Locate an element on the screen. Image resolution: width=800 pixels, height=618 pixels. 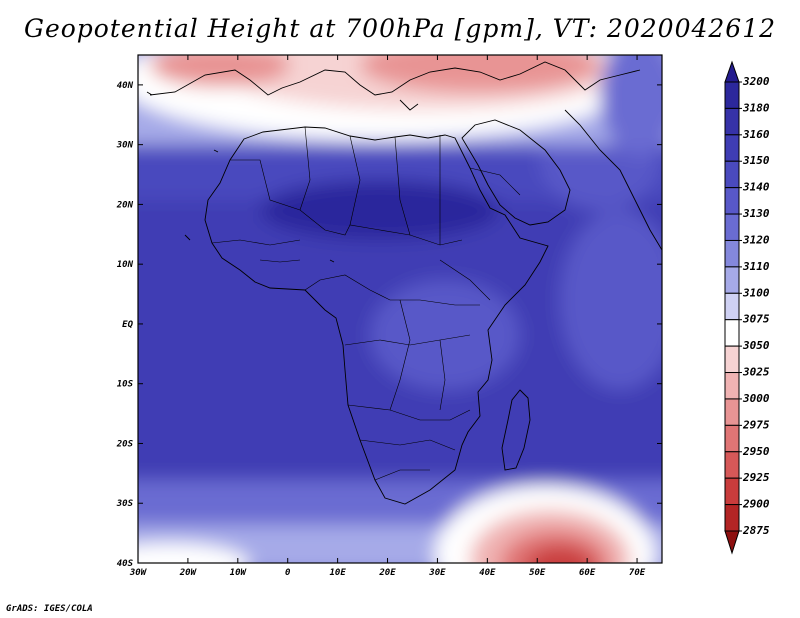
lat-tick-label: 30S is located at coordinates (125, 504).